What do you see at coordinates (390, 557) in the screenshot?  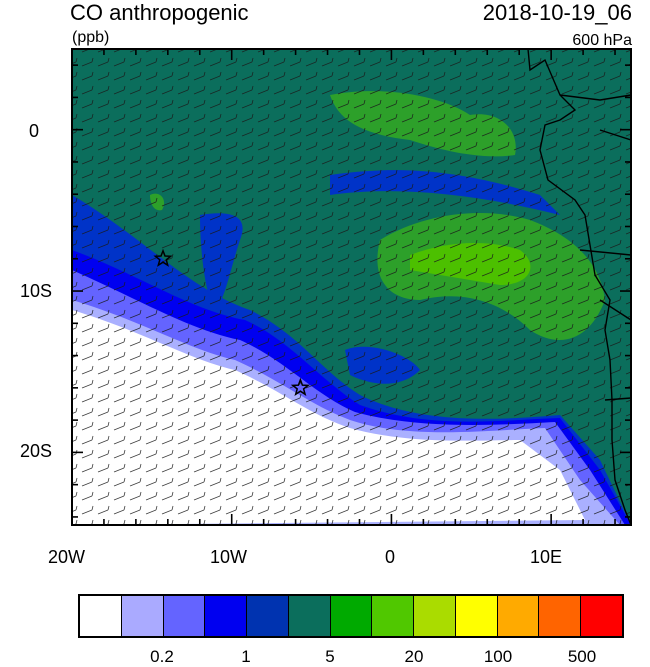 I see `lon-tick-label-0: 0` at bounding box center [390, 557].